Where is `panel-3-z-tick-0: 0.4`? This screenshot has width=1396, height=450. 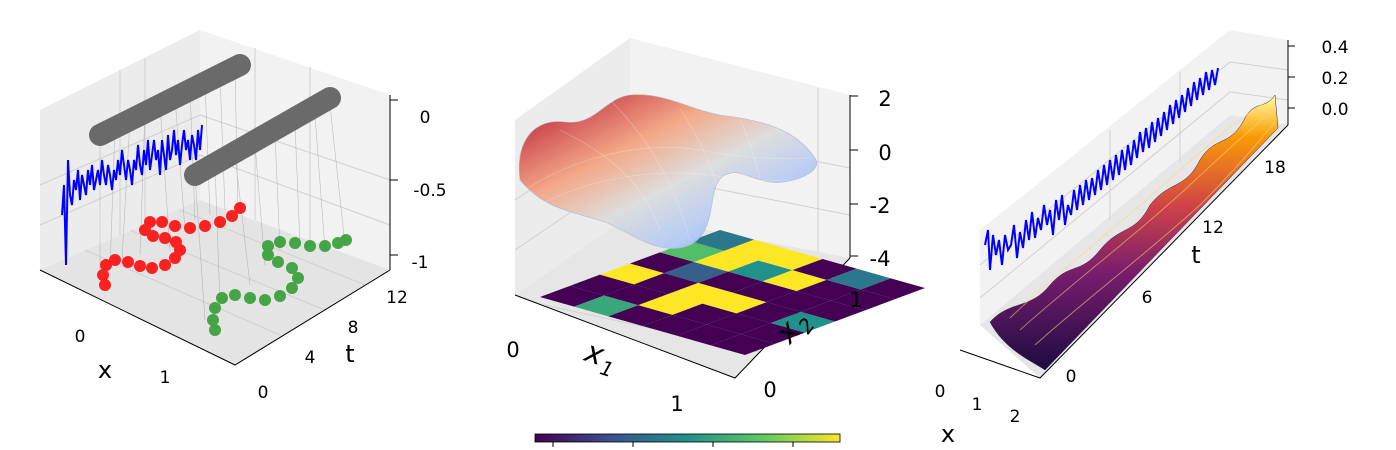
panel-3-z-tick-0: 0.4 is located at coordinates (1334, 48).